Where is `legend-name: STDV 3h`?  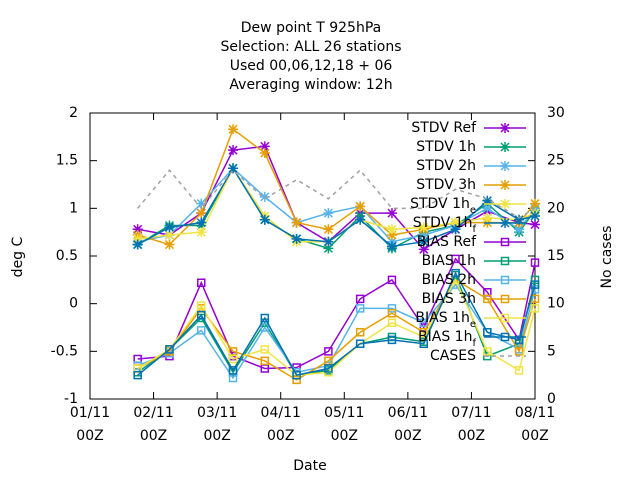 legend-name: STDV 3h is located at coordinates (446, 185).